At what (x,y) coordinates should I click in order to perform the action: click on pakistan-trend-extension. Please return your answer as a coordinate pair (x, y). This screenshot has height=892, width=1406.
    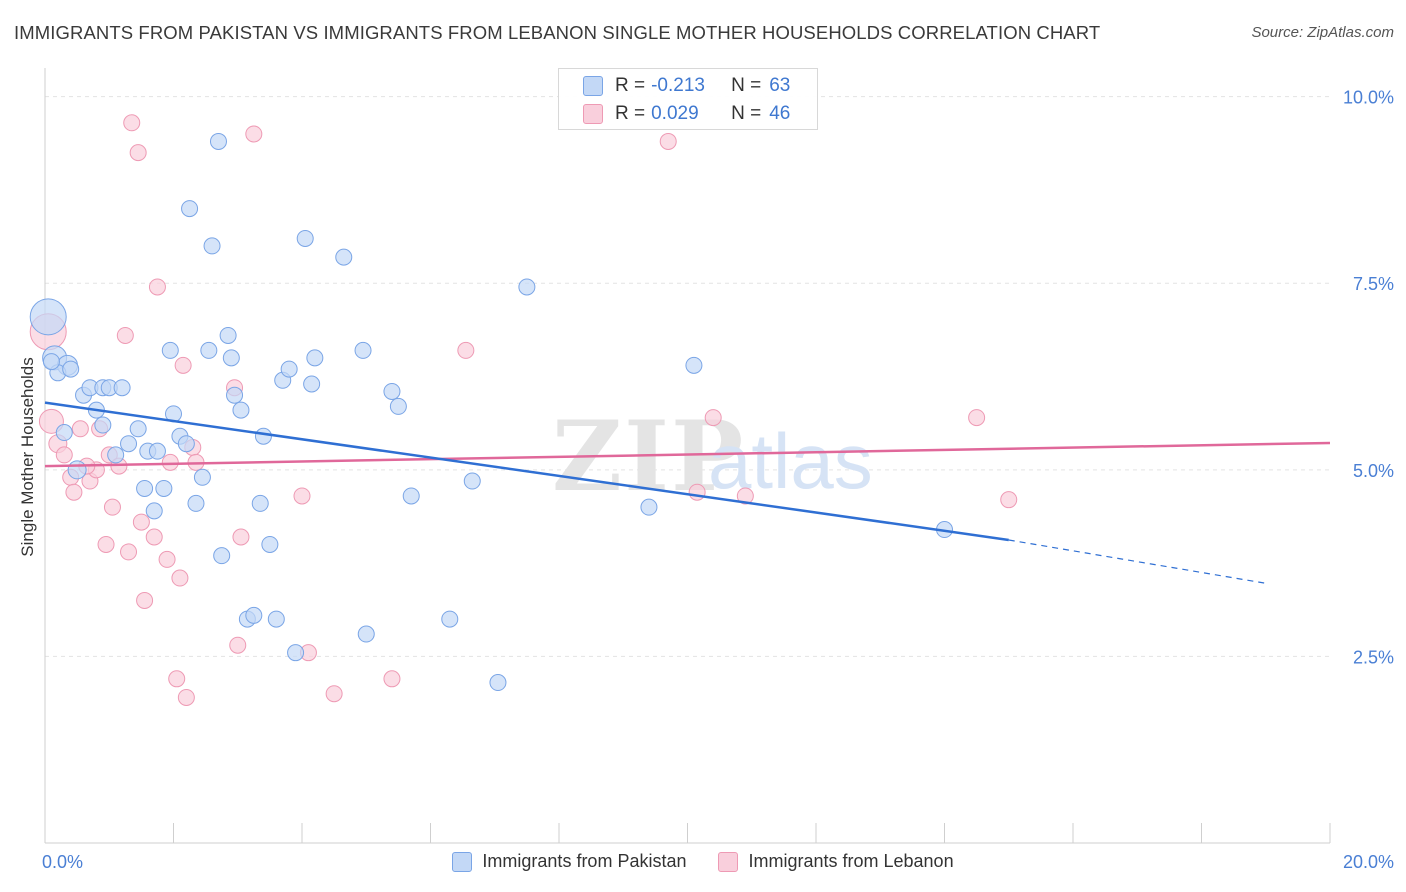
    Looking at the image, I should click on (1137, 561).